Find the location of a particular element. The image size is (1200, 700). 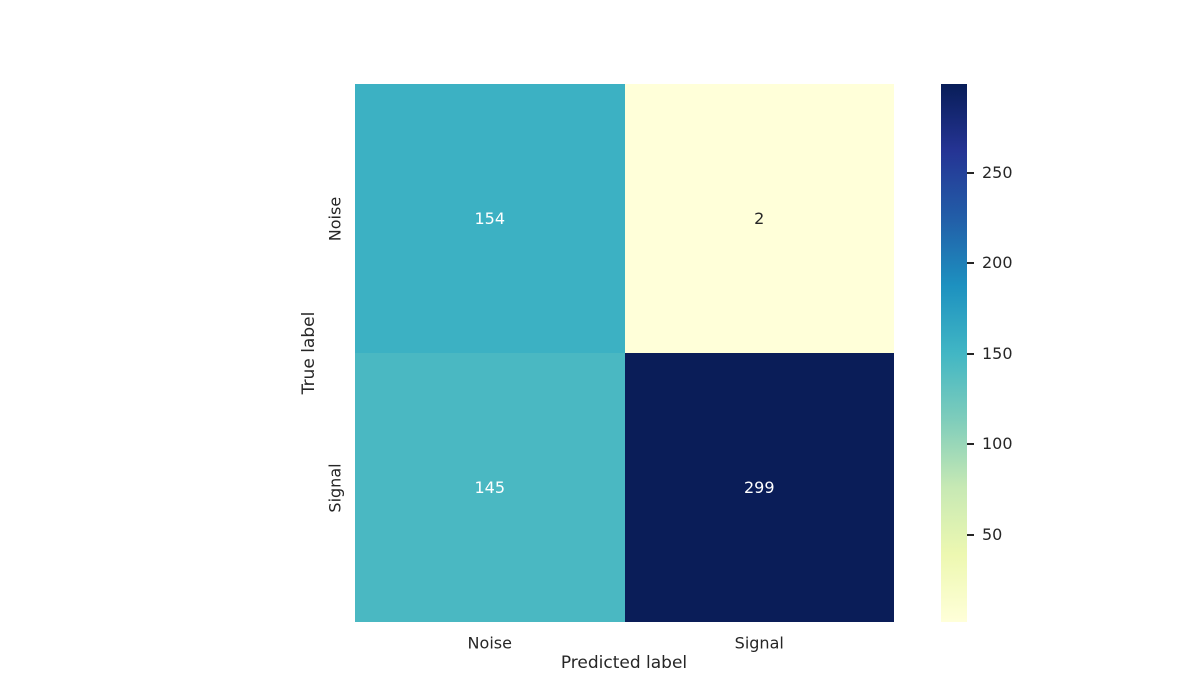

heatmap-cell: 154 is located at coordinates (490, 218).